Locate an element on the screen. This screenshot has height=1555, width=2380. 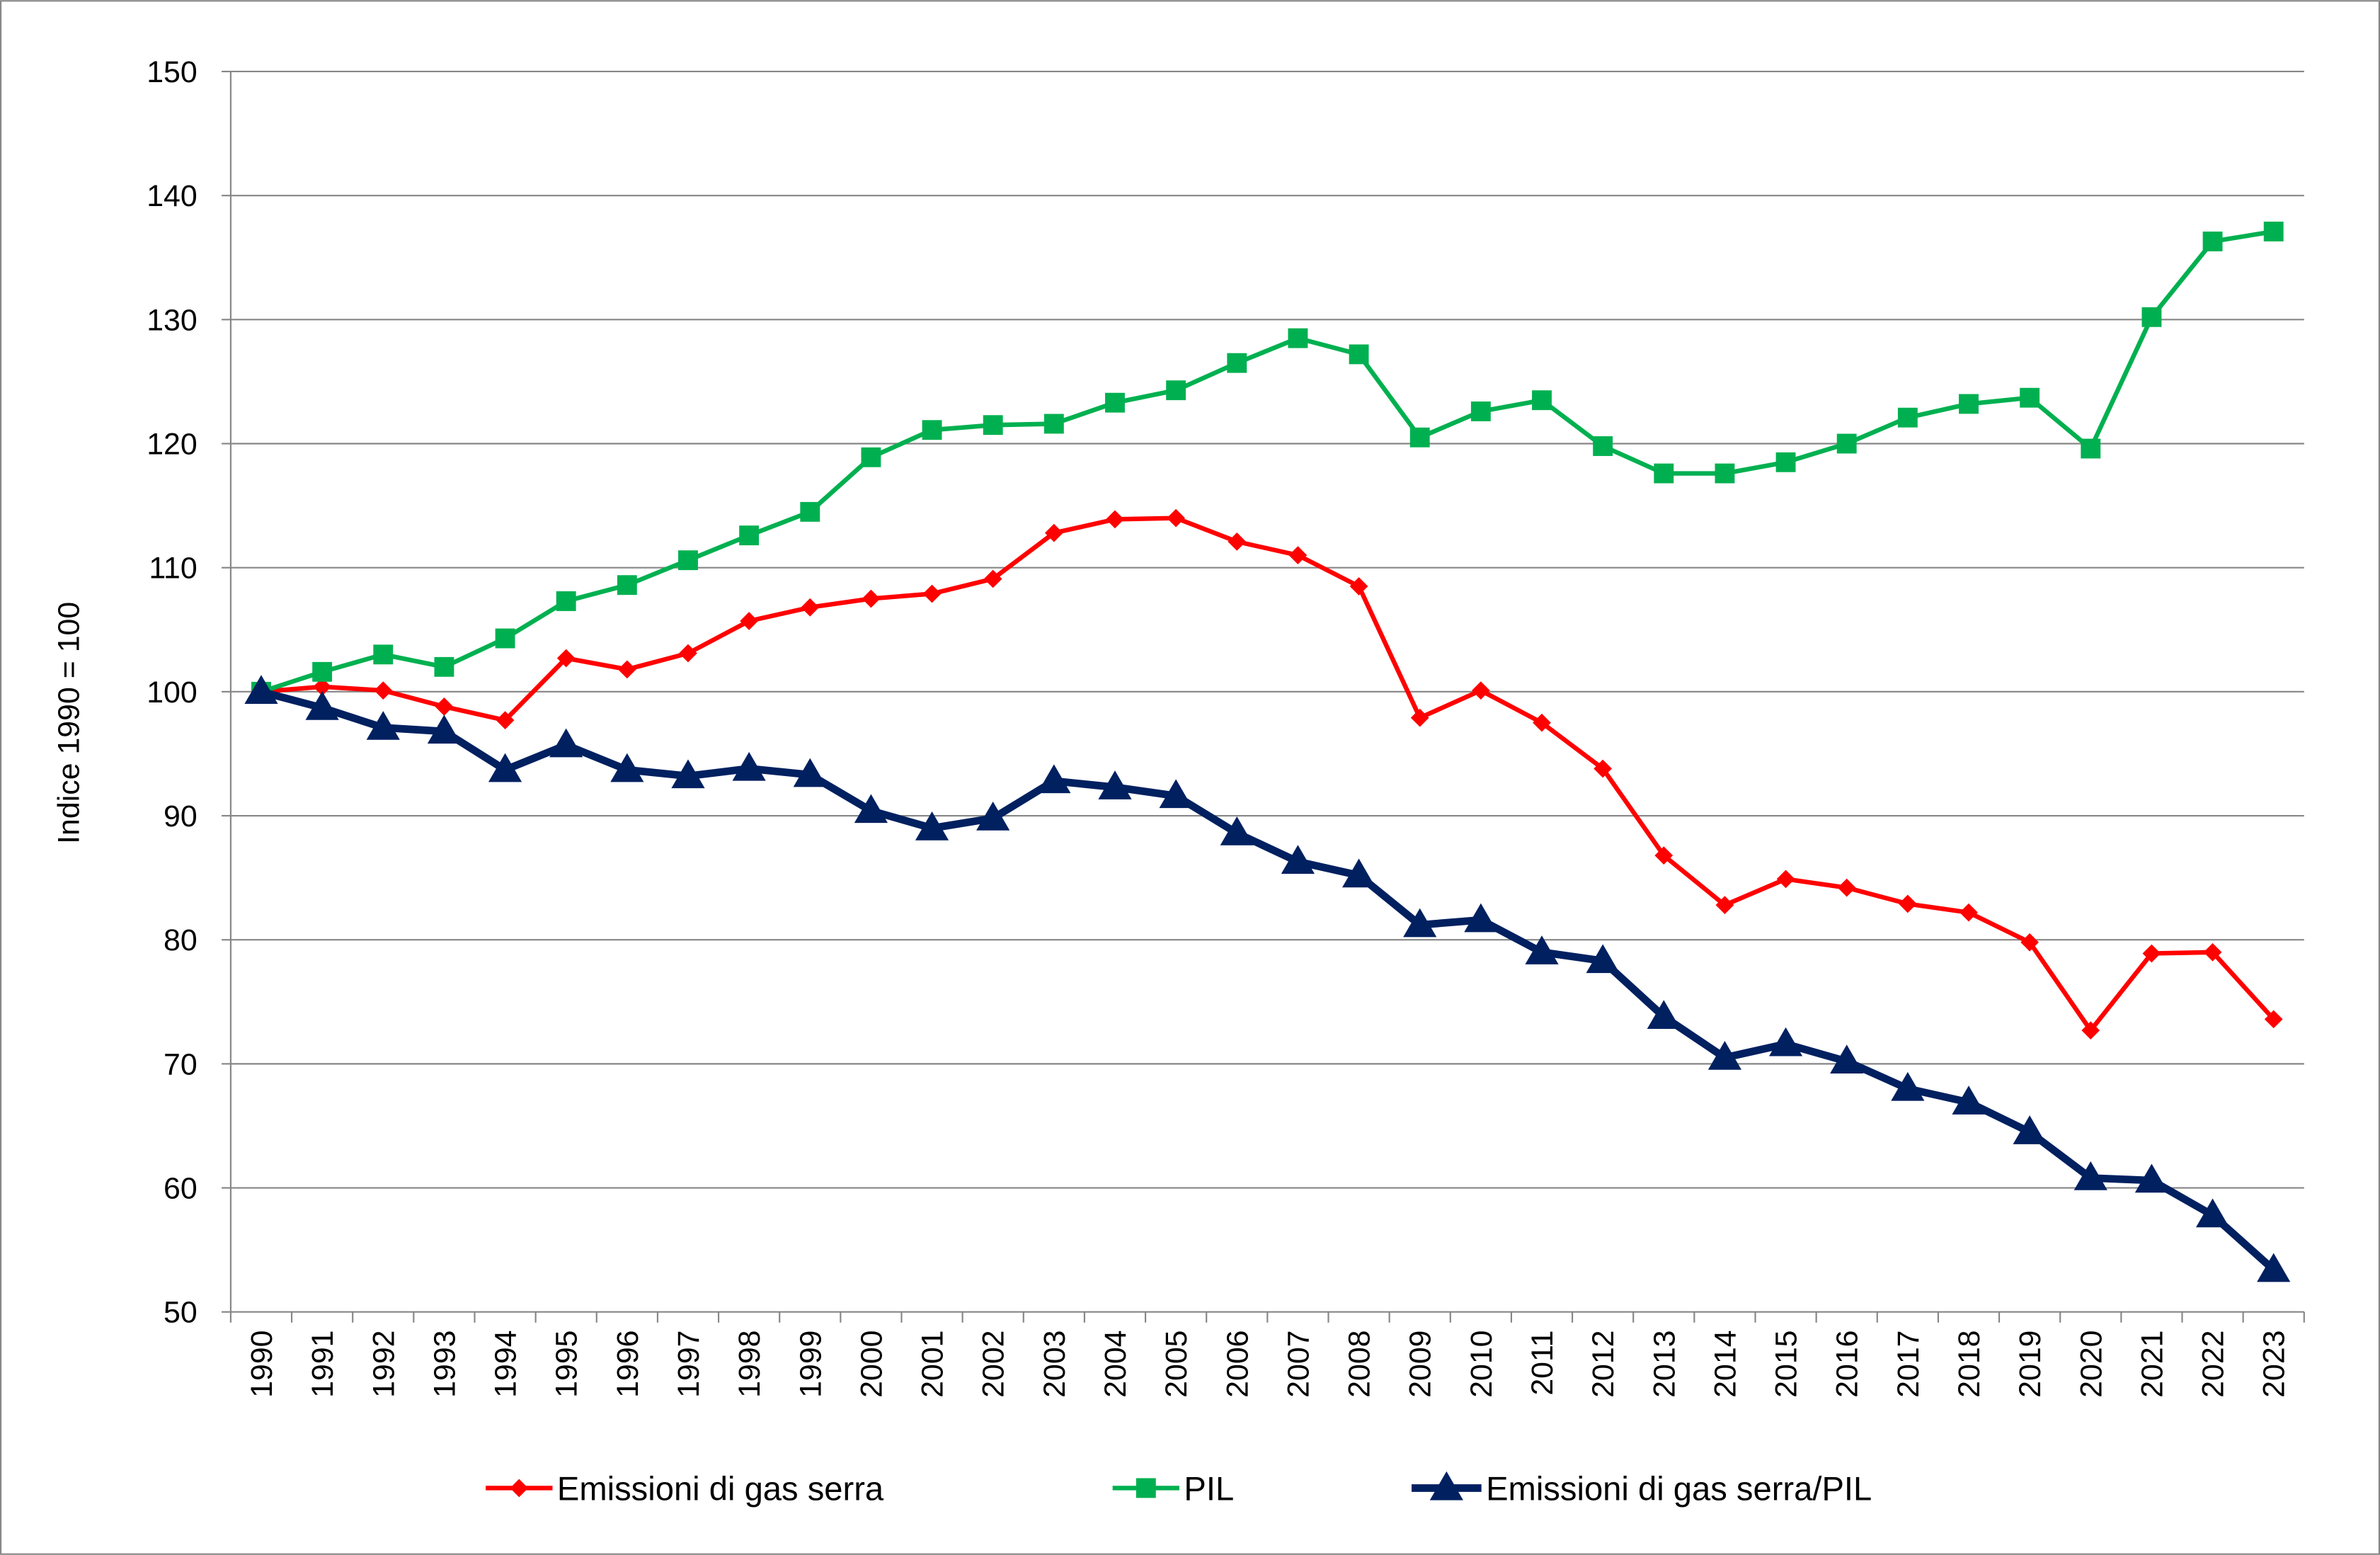
x-tick-label: 1994 is located at coordinates (506, 1363).